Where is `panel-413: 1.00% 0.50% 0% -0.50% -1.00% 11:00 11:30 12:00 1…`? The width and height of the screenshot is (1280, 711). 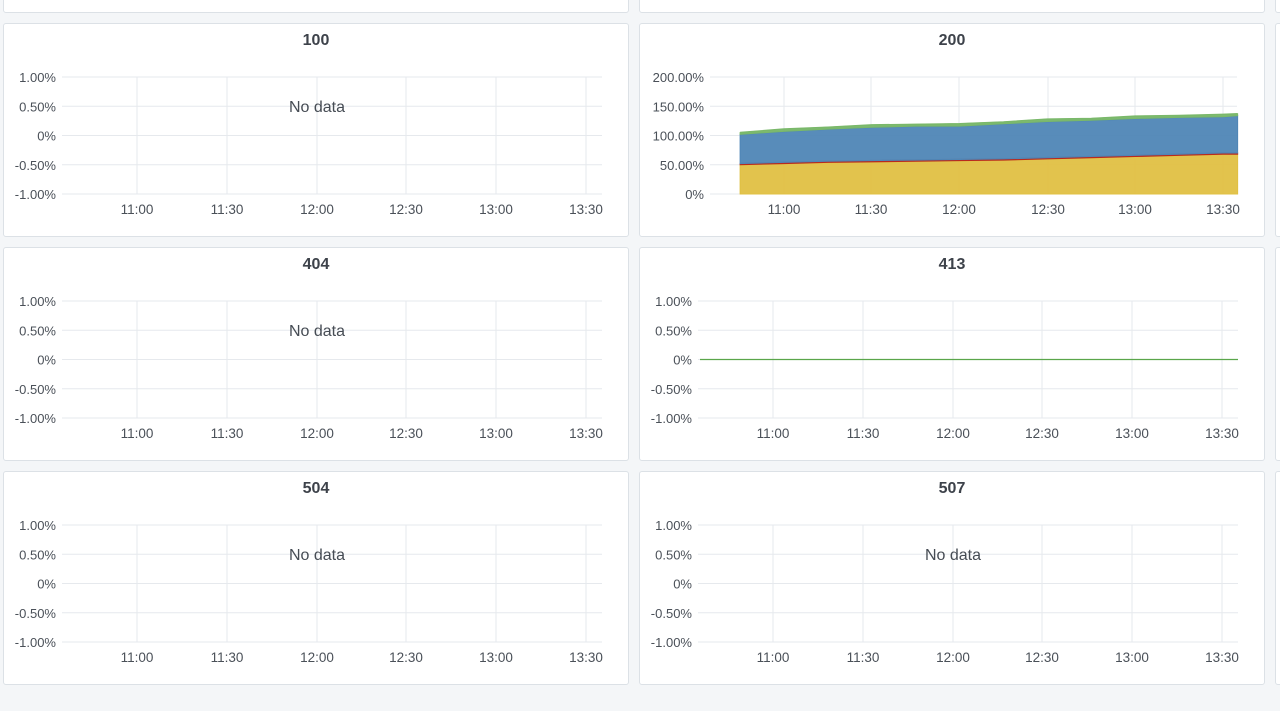
panel-413: 1.00% 0.50% 0% -0.50% -1.00% 11:00 11:30 12:00 1… is located at coordinates (952, 354).